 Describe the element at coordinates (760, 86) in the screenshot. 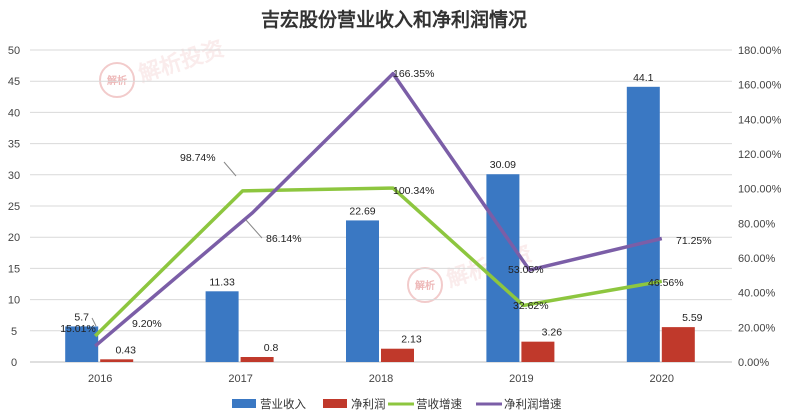

I see `y-right-tick-label: 160.00%` at that location.